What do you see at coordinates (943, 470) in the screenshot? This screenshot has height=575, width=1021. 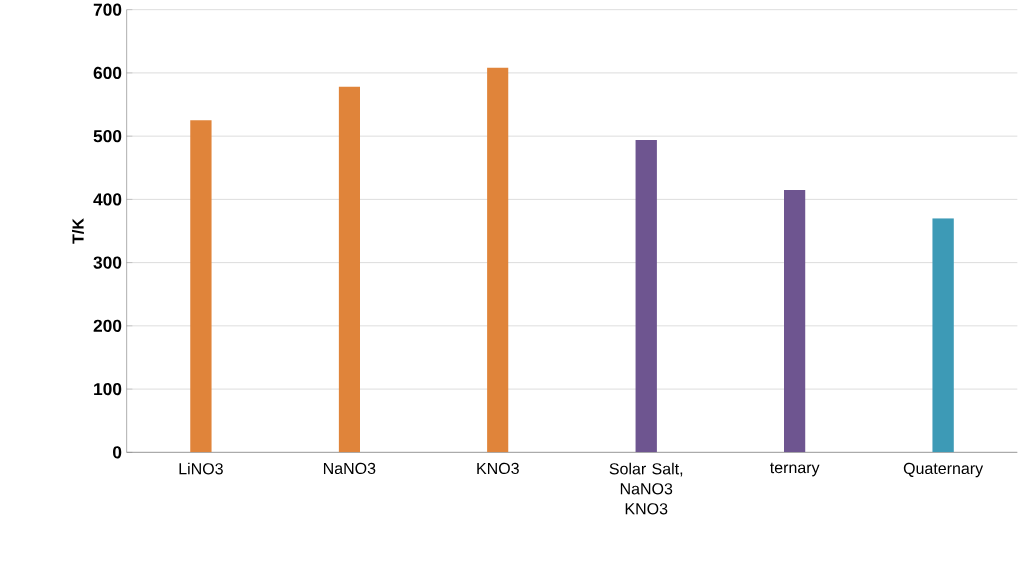 I see `x-tick-label: Quaternary` at bounding box center [943, 470].